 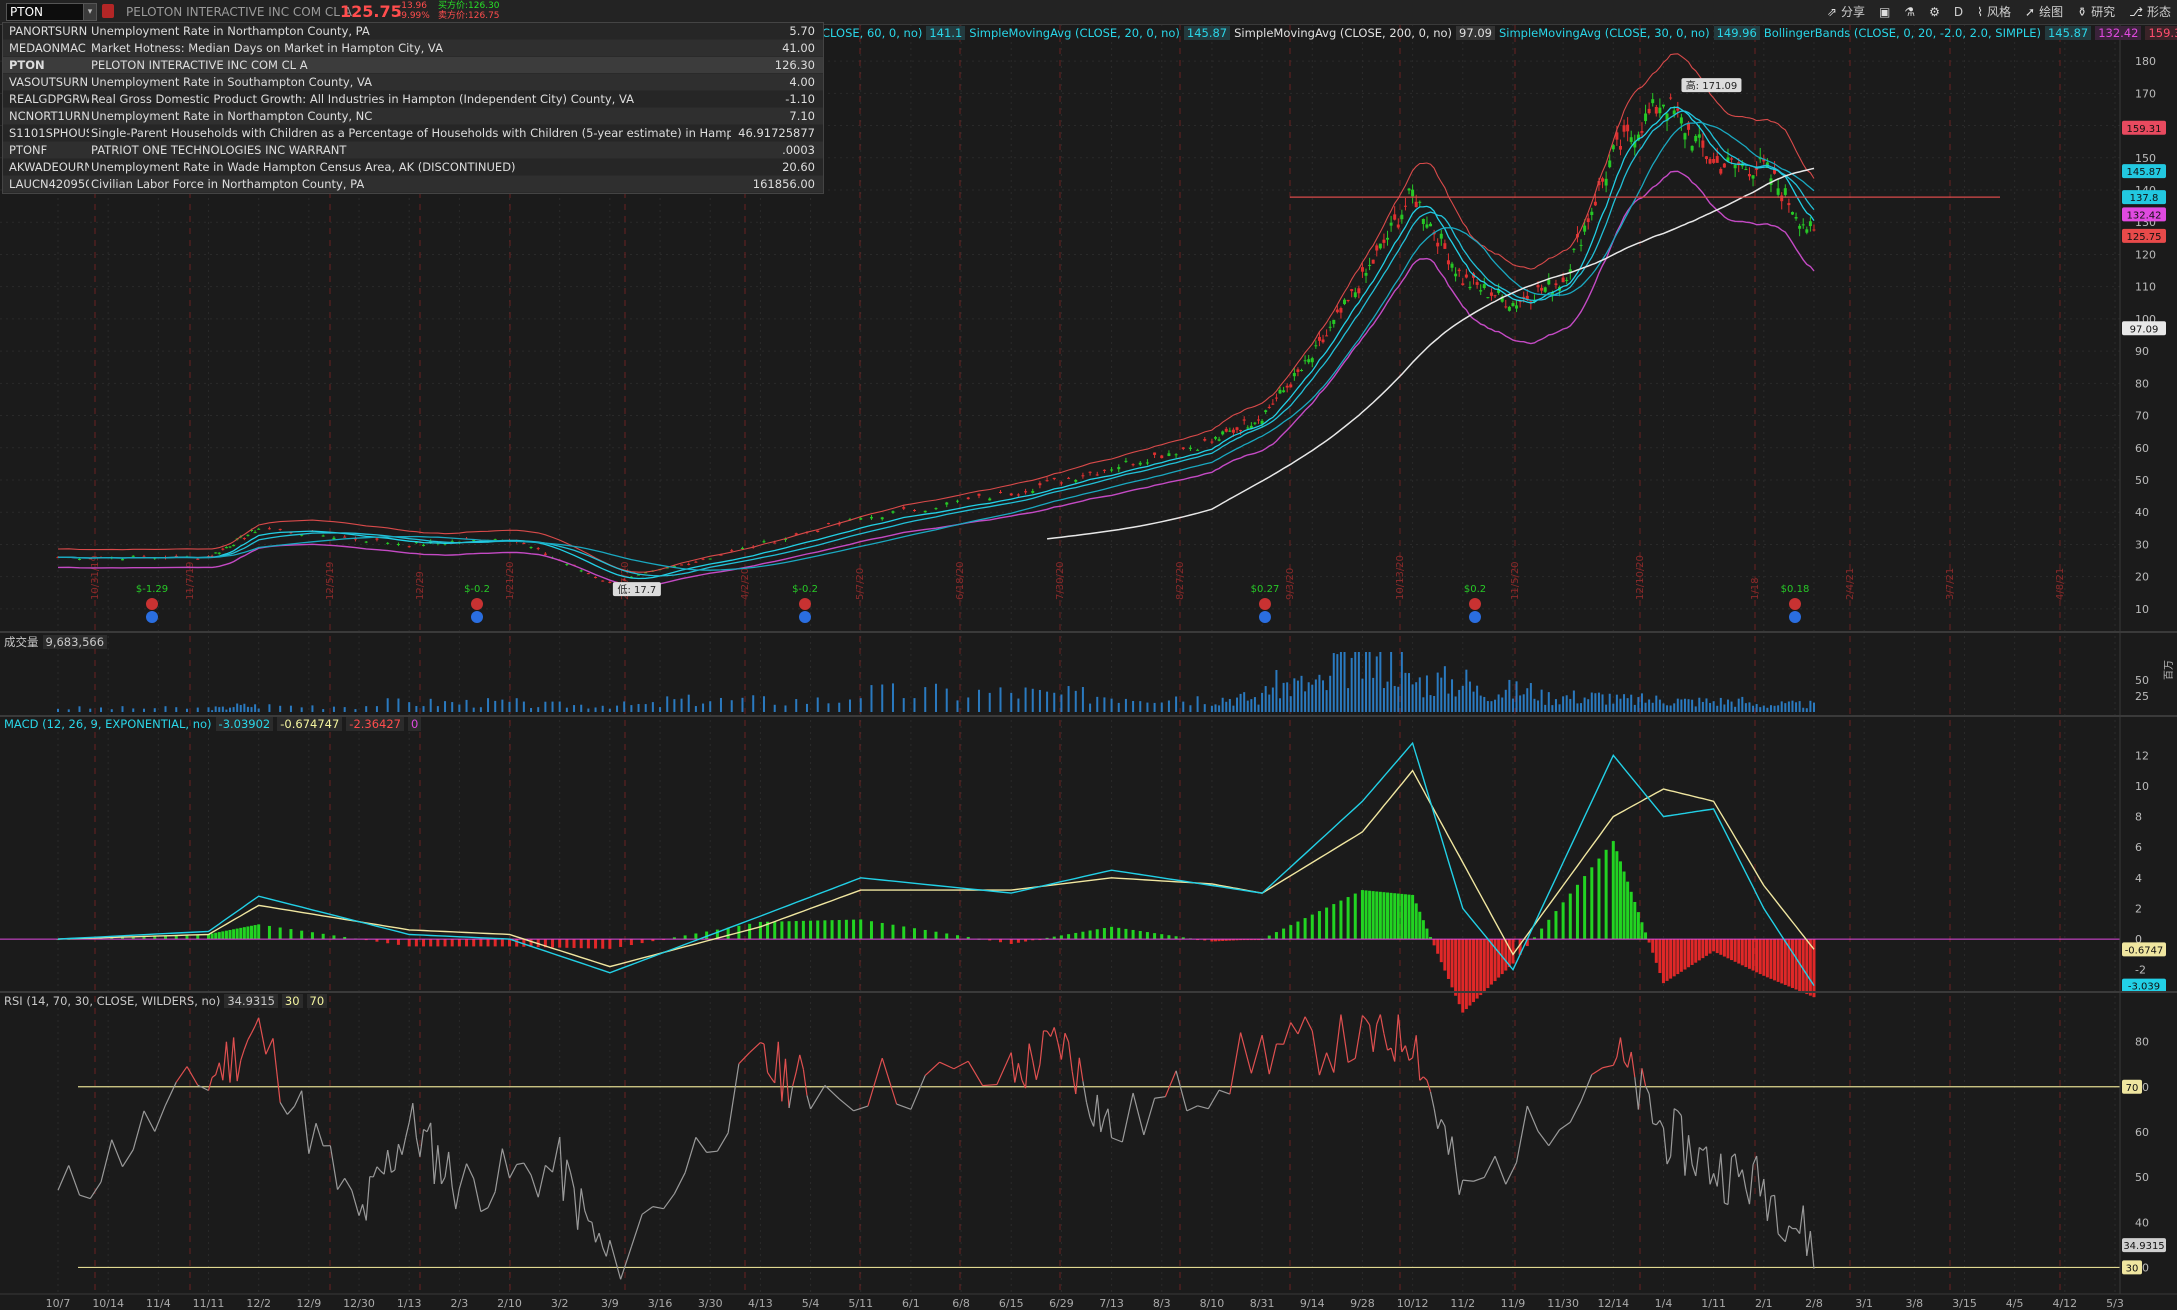 I want to click on flag-icon, so click(x=108, y=11).